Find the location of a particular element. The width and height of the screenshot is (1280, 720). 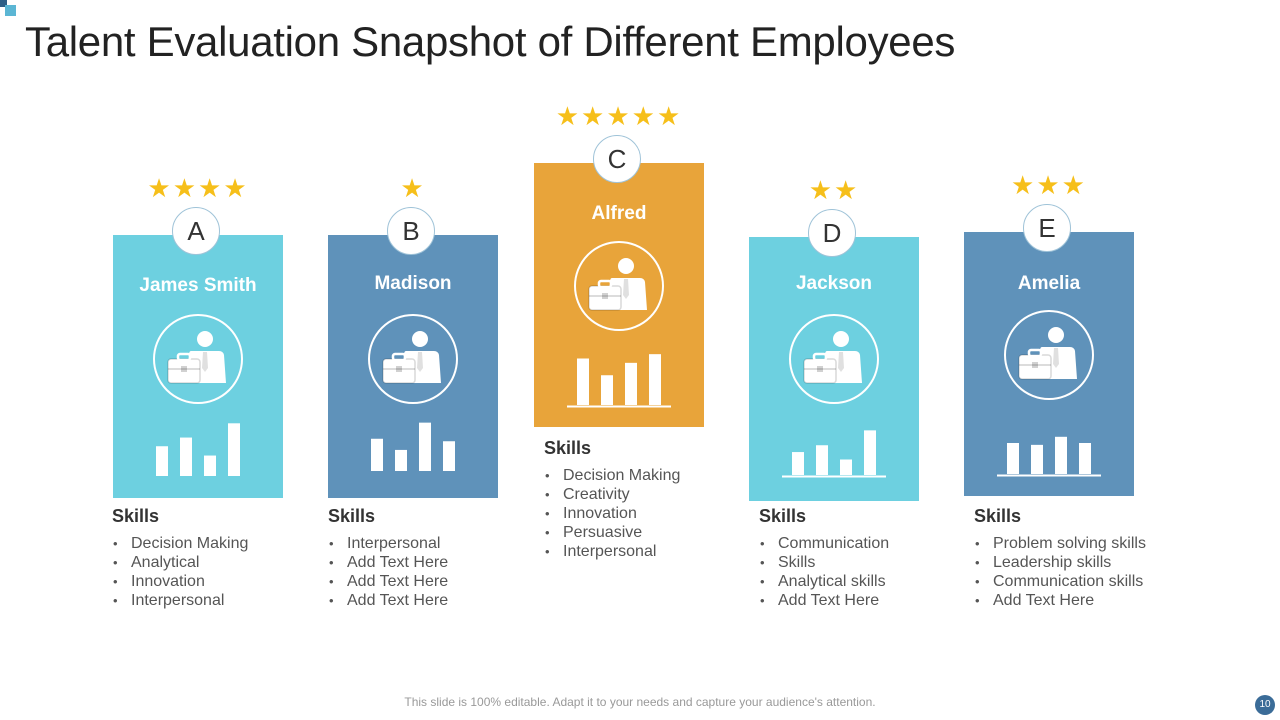

employee-card-c: ★★★★★ C Alfred is located at coordinates (619, 265).